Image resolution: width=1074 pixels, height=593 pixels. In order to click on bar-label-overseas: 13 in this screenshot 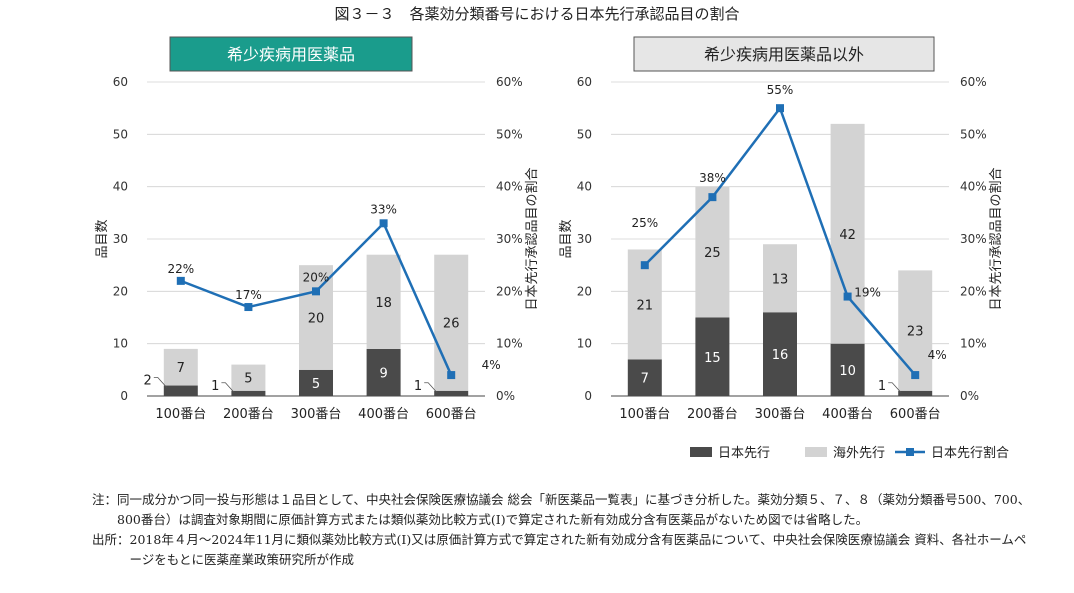, I will do `click(780, 279)`.